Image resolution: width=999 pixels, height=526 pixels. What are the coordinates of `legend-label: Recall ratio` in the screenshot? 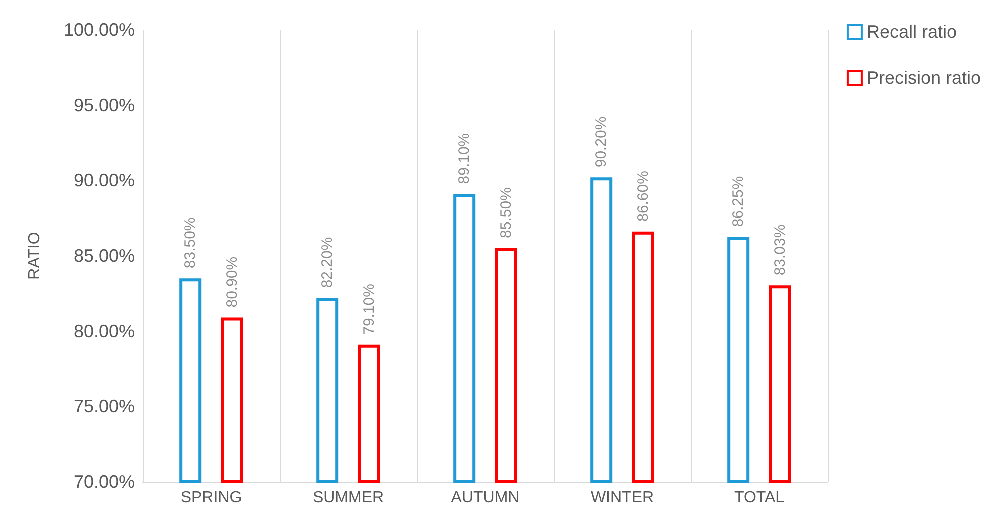 It's located at (911, 32).